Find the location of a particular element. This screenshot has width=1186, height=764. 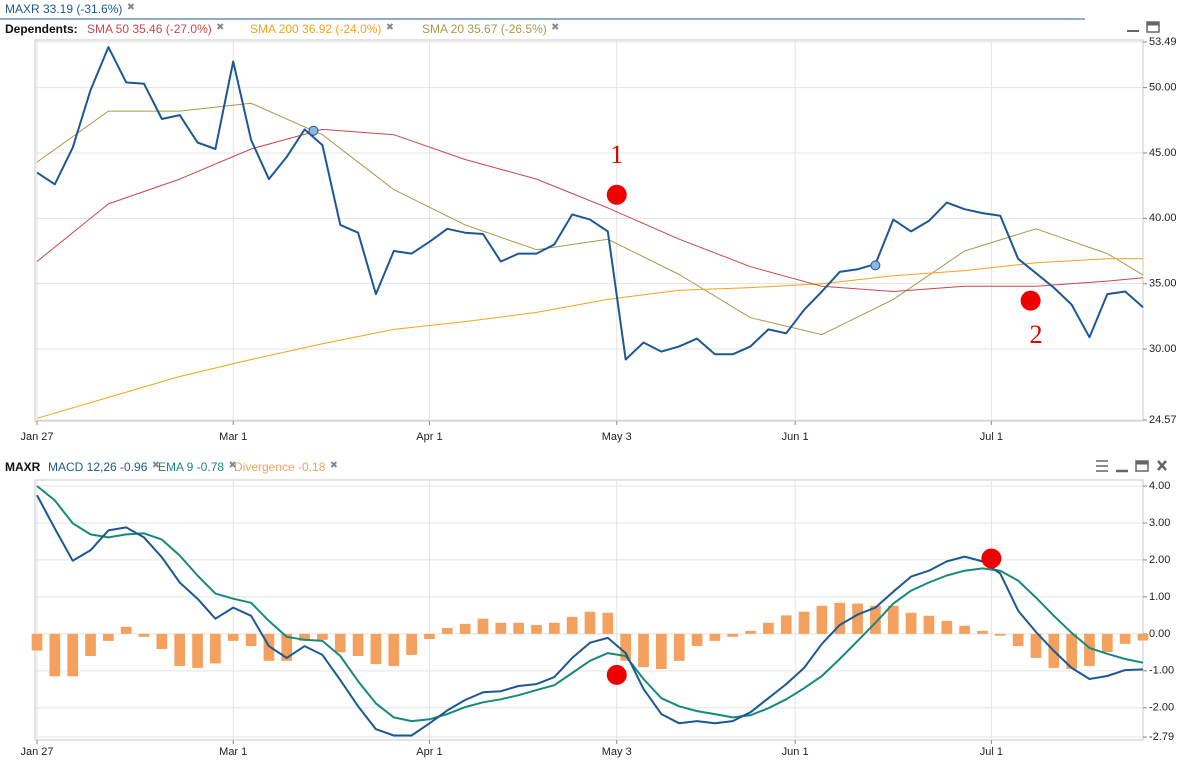

y-tick-label: 2.00 is located at coordinates (1159, 560).